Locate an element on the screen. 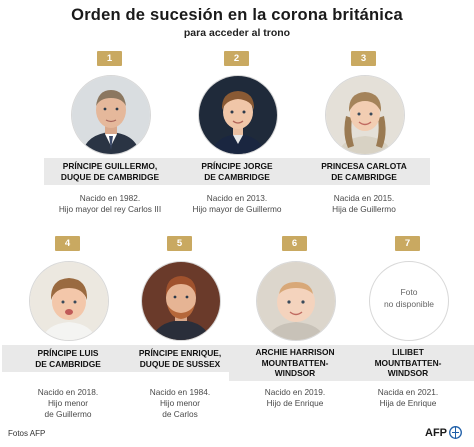  name-box: PRÍNCIPE LUIS DE CAMBRIDGE is located at coordinates (68, 358).